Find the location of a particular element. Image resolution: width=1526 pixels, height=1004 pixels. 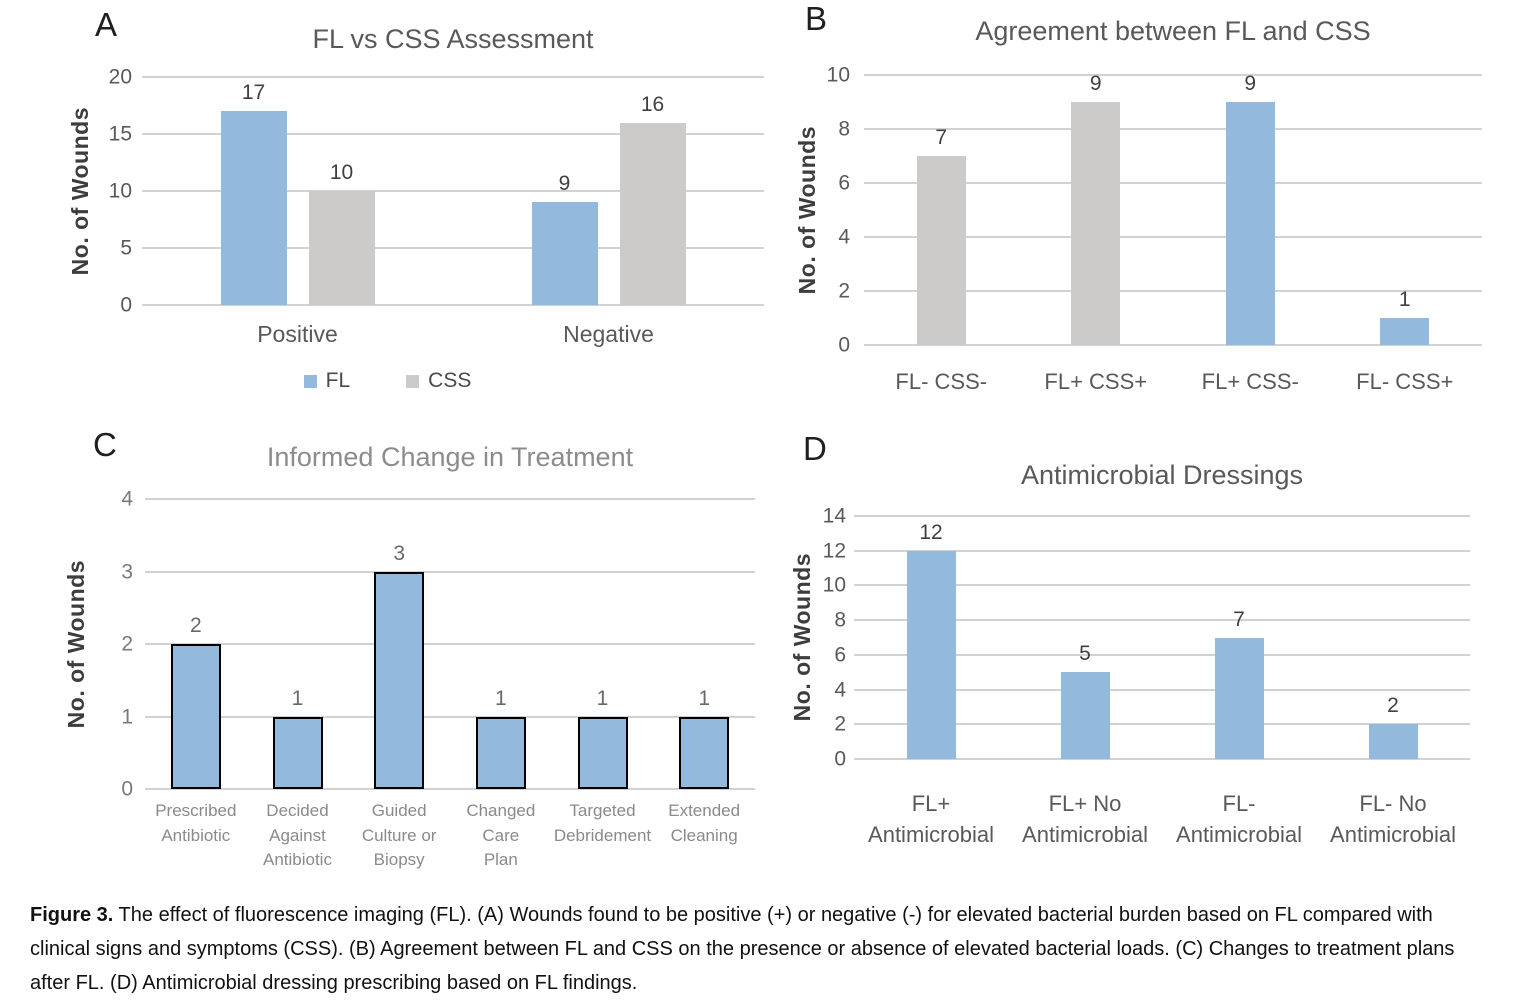

panel-d-letter: D is located at coordinates (815, 448).